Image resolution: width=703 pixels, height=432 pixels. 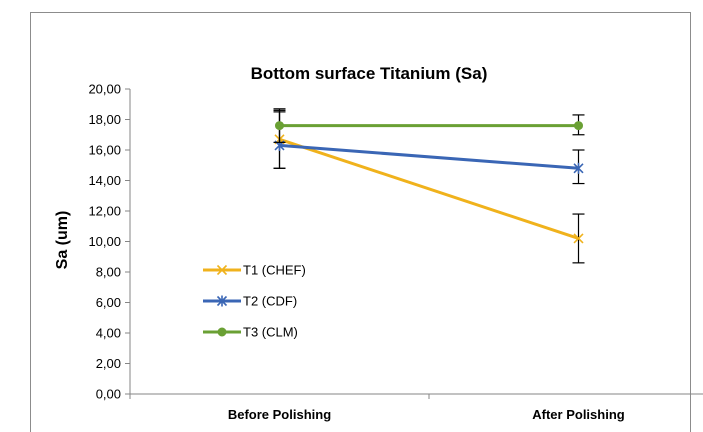 I want to click on x-tick-label: After Polishing, so click(x=578, y=414).